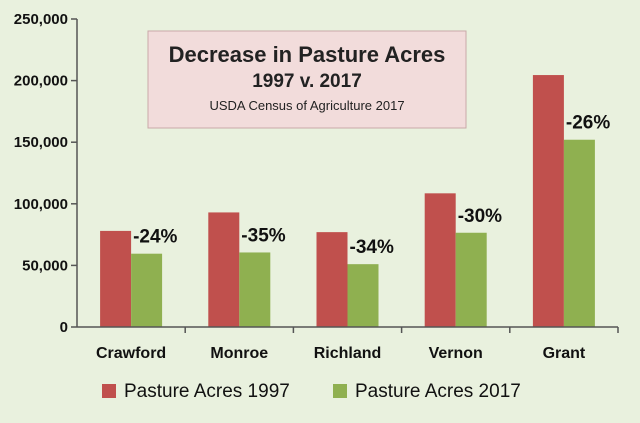 The image size is (640, 423). Describe the element at coordinates (311, 391) in the screenshot. I see `legend: Pasture Acres 1997 Pasture Acres 2017` at that location.